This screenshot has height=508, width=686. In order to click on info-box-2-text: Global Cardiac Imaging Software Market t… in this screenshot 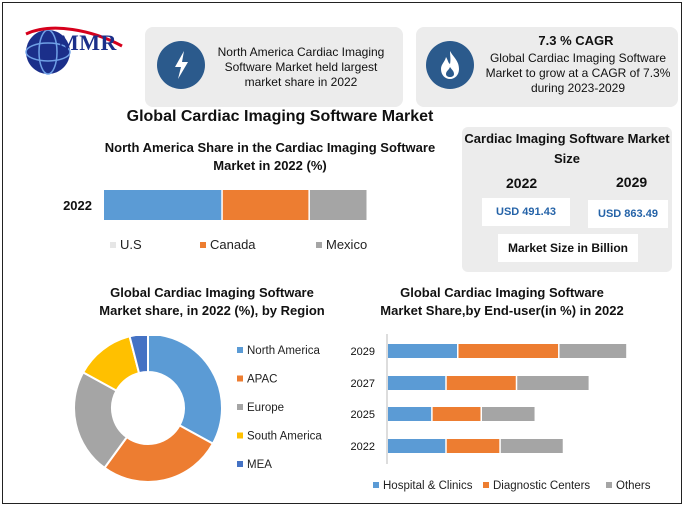, I will do `click(578, 73)`.